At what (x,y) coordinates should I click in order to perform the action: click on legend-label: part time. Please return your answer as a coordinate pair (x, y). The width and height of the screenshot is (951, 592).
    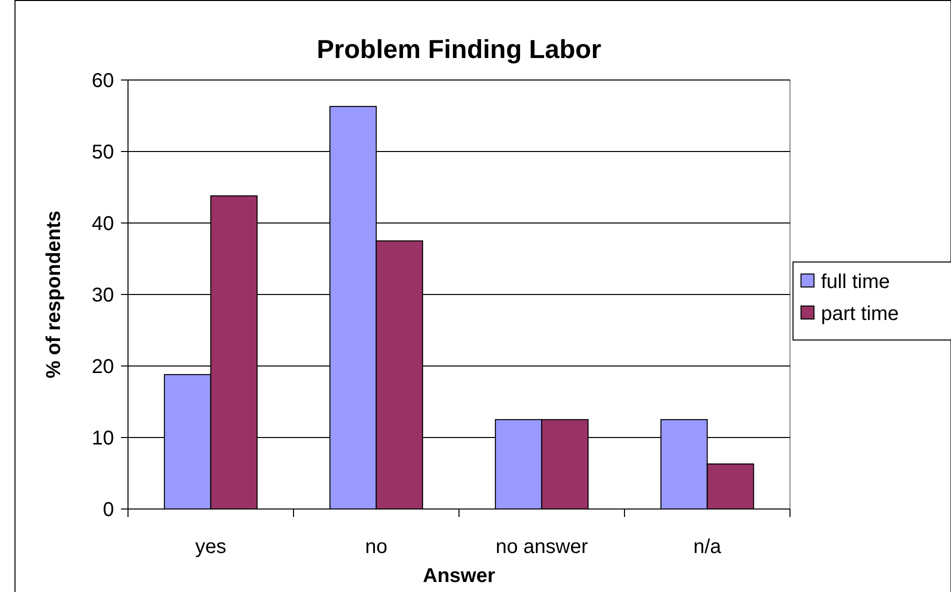
    Looking at the image, I should click on (860, 314).